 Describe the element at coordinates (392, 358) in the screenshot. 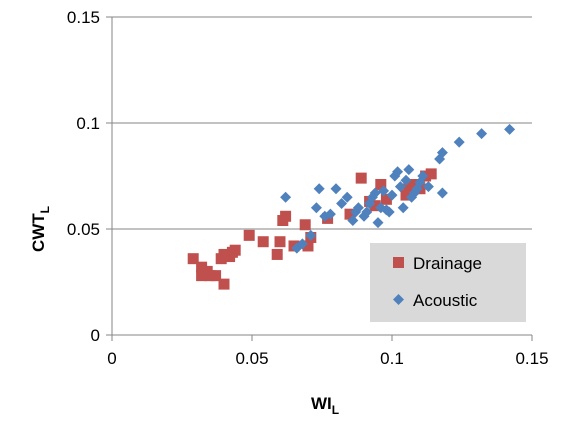

I see `x-tick-label: 0.1` at that location.